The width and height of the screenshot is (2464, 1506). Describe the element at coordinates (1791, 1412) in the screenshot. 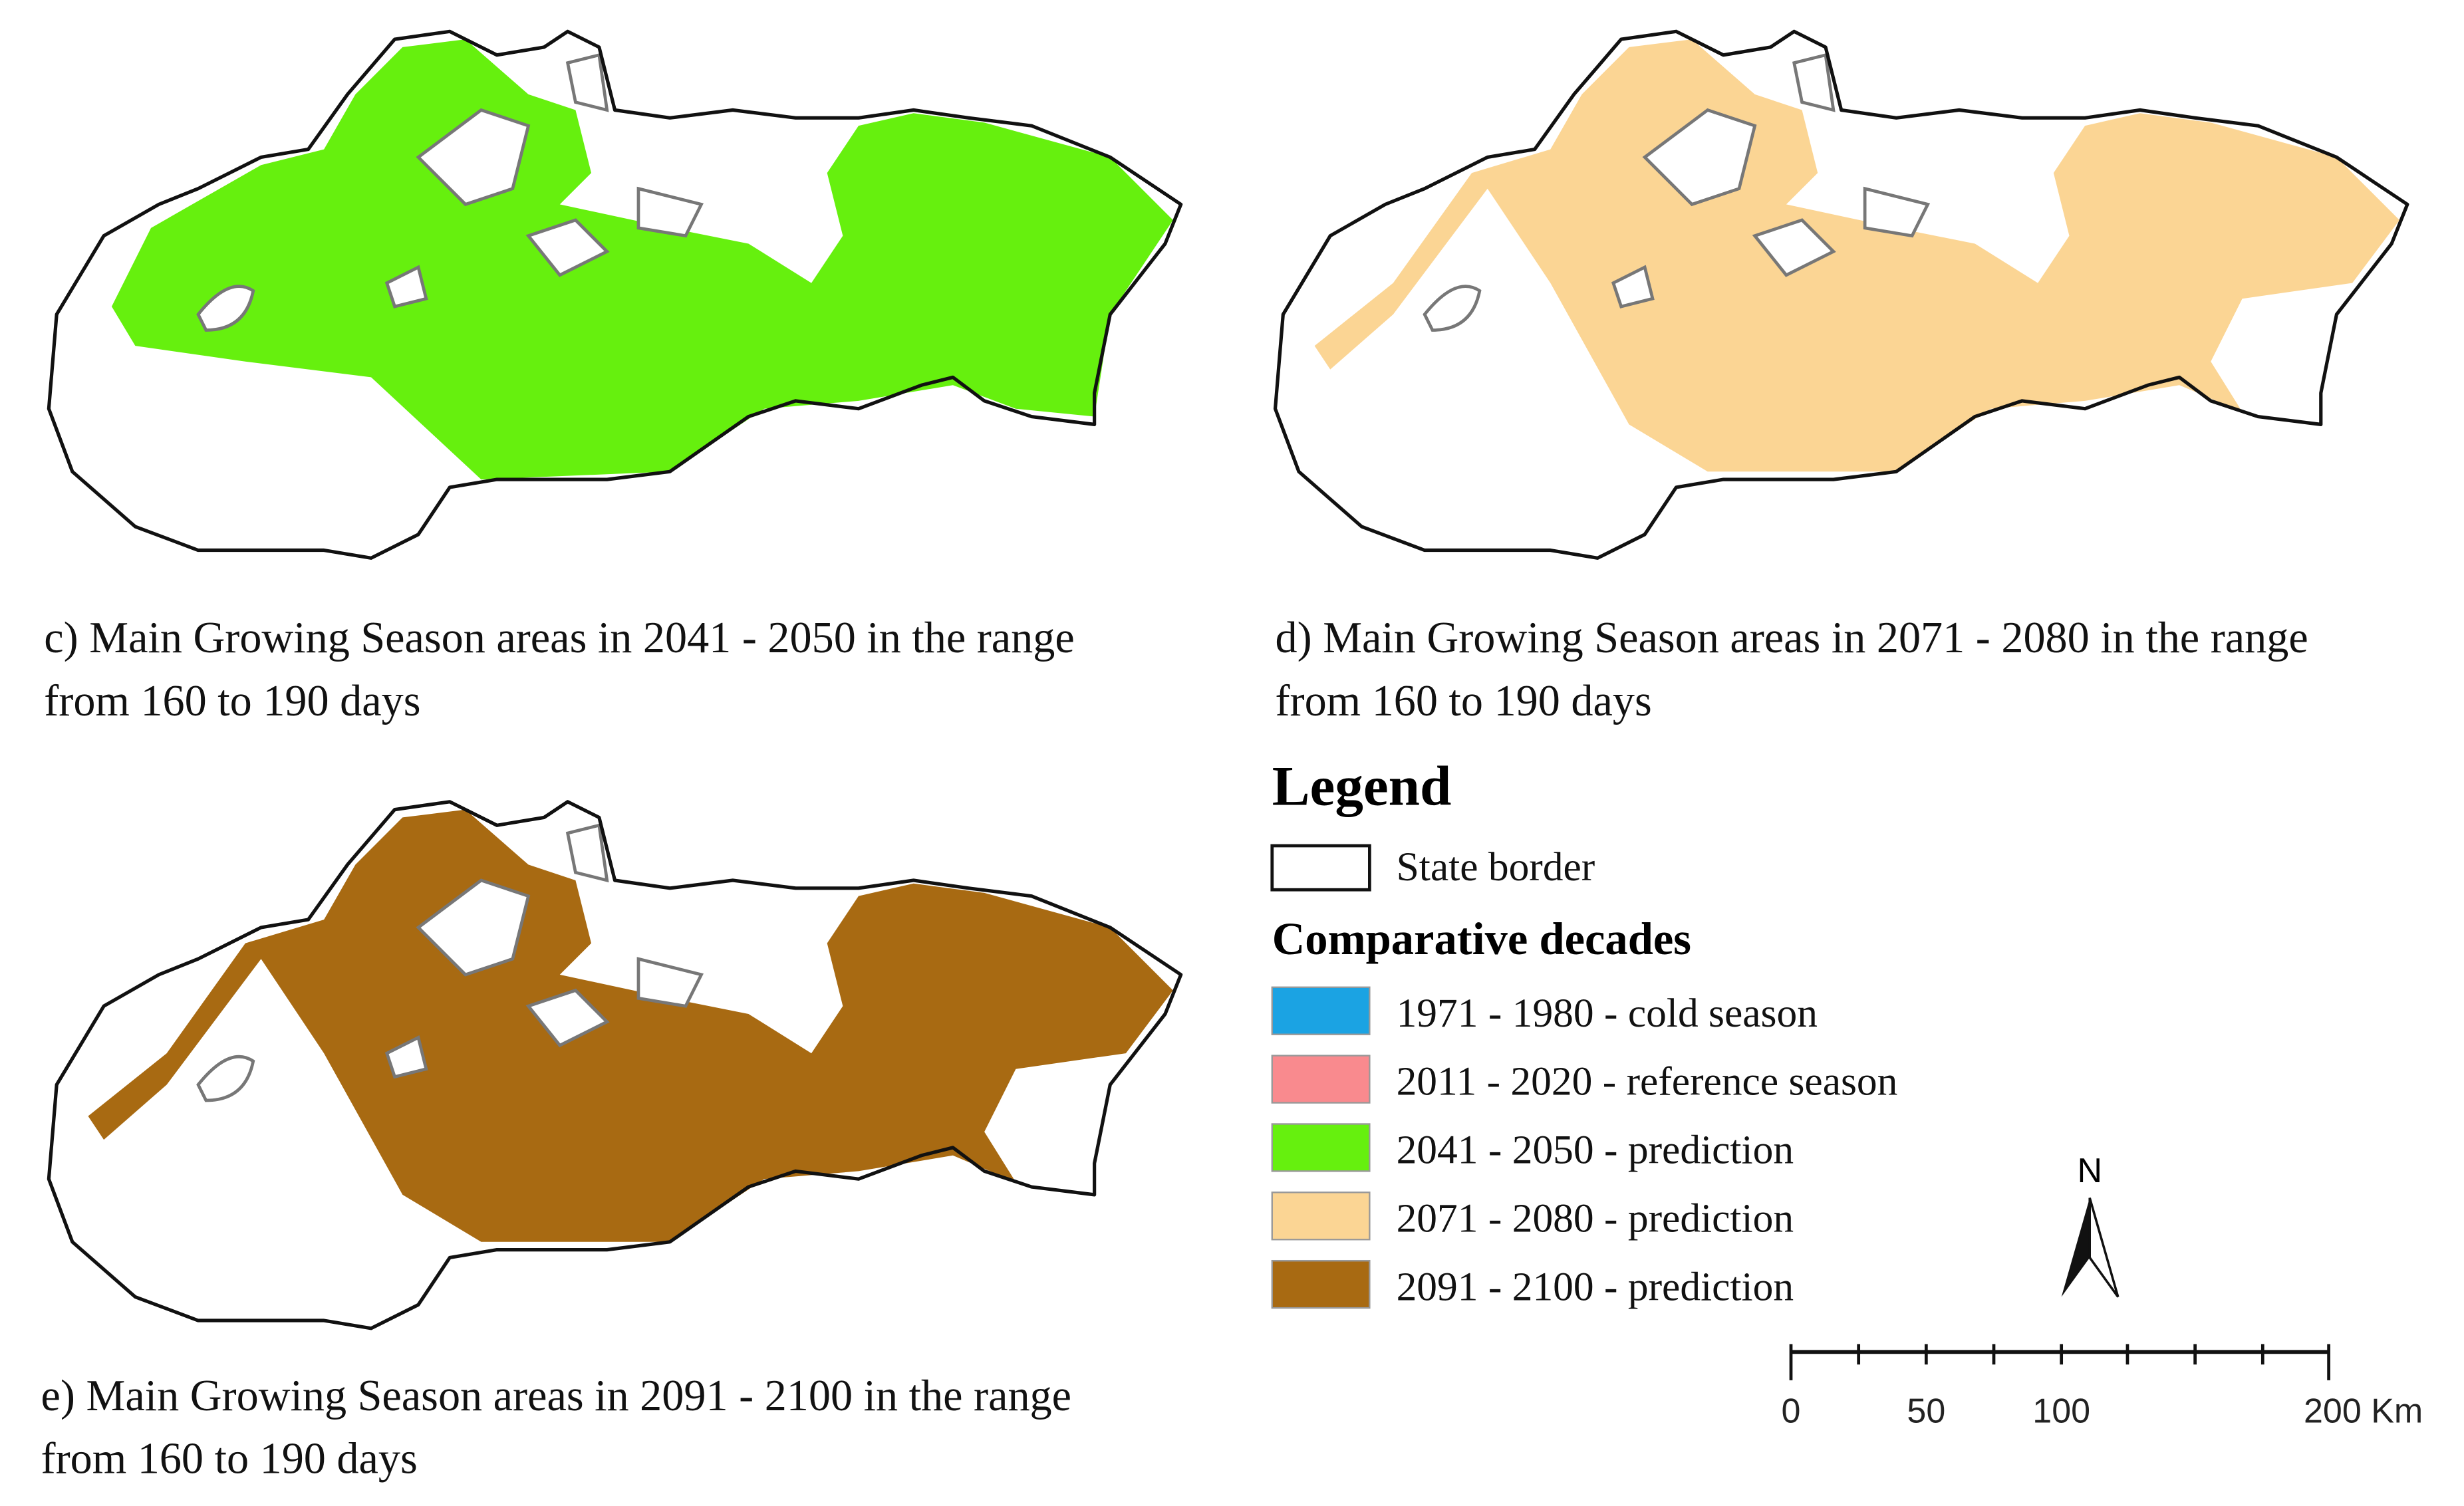

I see `scale-label: 0` at that location.